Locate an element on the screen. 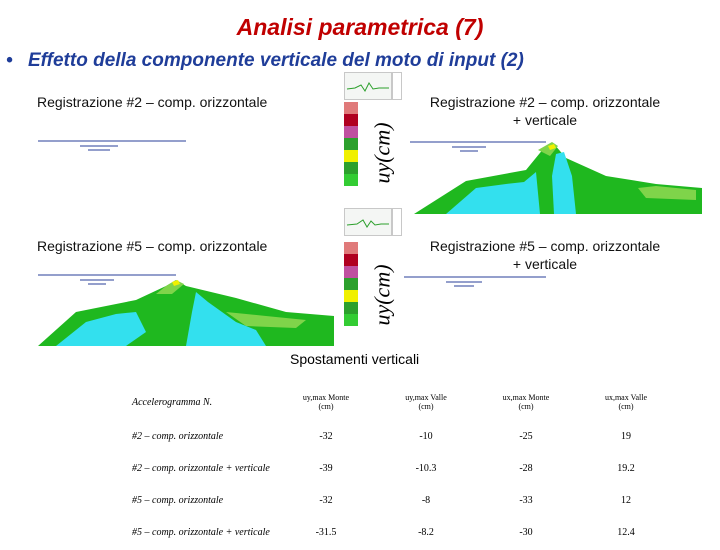 This screenshot has width=720, height=550. label-line-1: Registrazione #5 – comp. orizzontale is located at coordinates (545, 246).